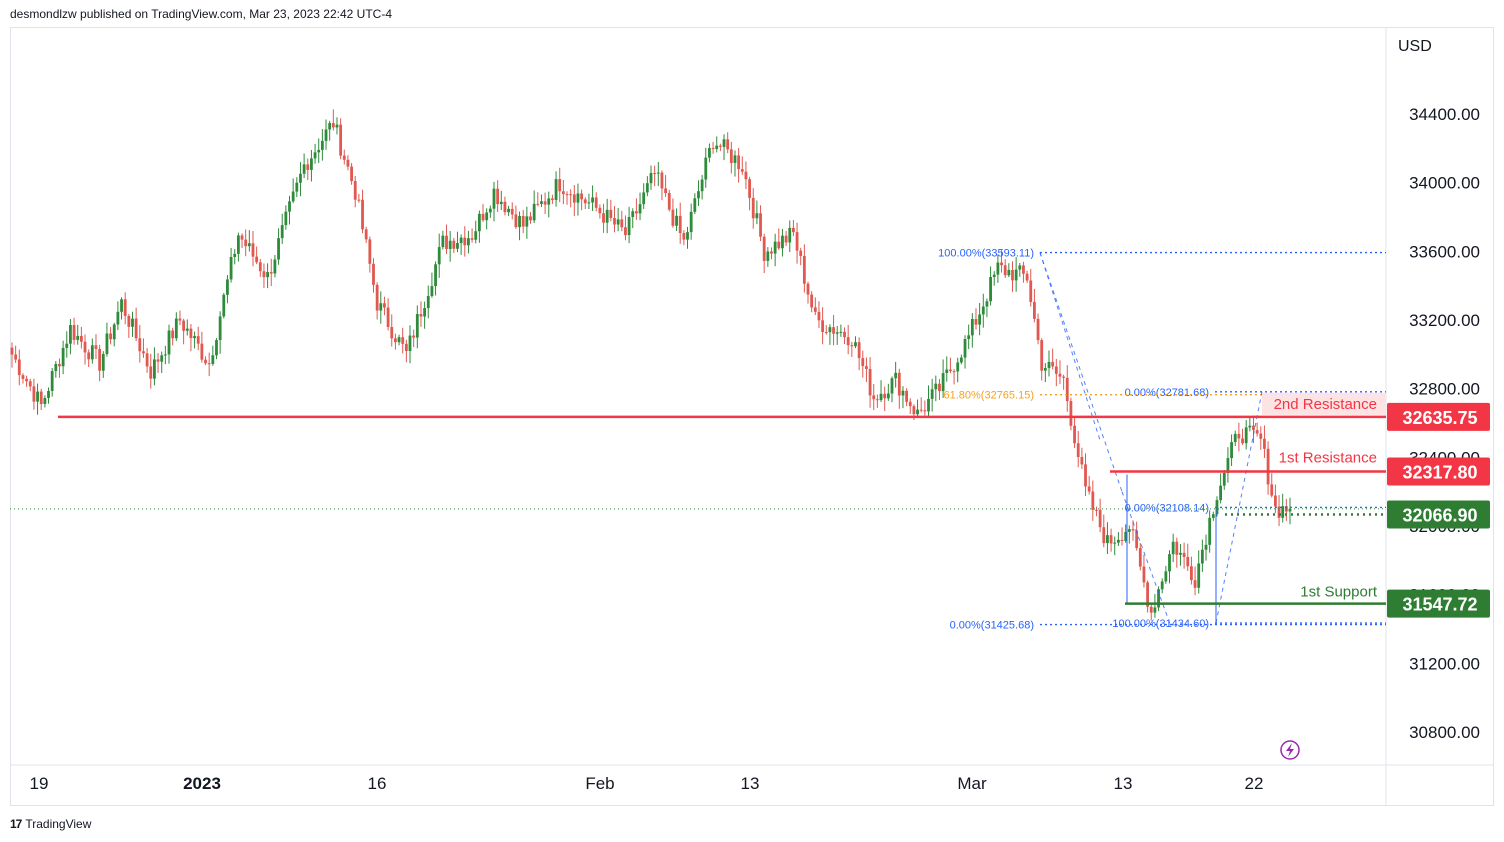  What do you see at coordinates (1254, 783) in the screenshot?
I see `x-tick-label: 22` at bounding box center [1254, 783].